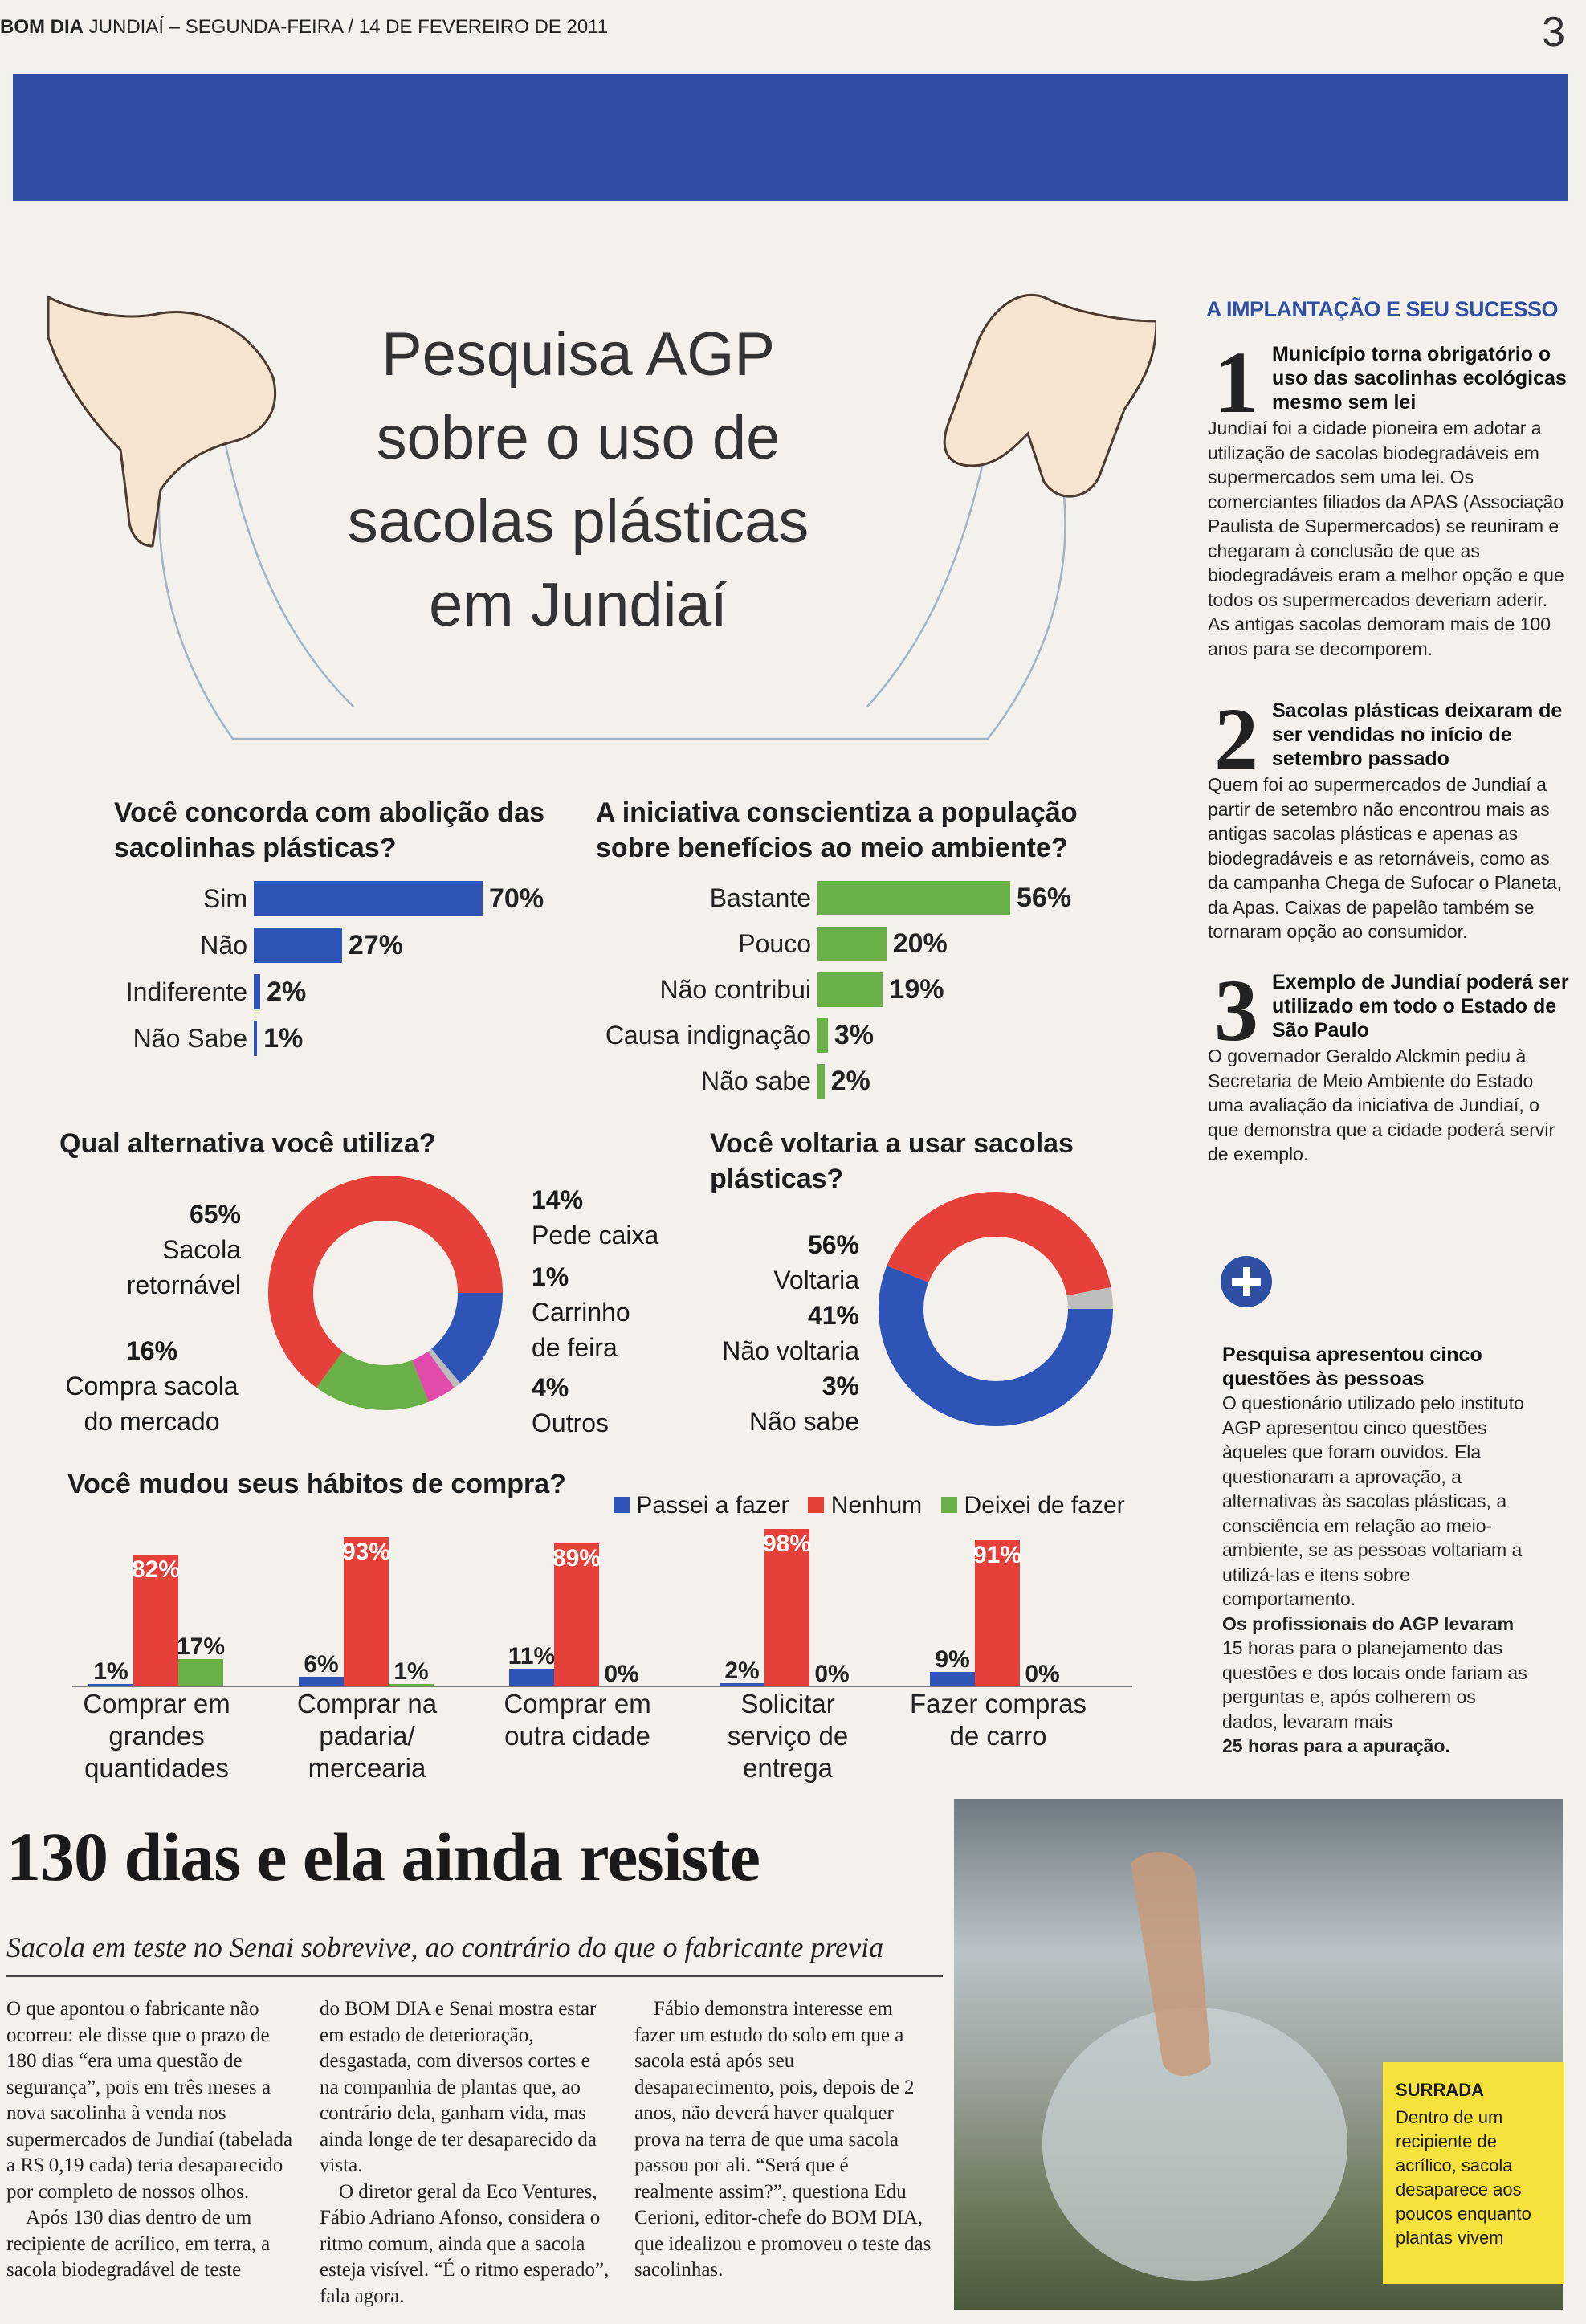  Describe the element at coordinates (708, 1035) in the screenshot. I see `q2-label: Causa indignação` at that location.